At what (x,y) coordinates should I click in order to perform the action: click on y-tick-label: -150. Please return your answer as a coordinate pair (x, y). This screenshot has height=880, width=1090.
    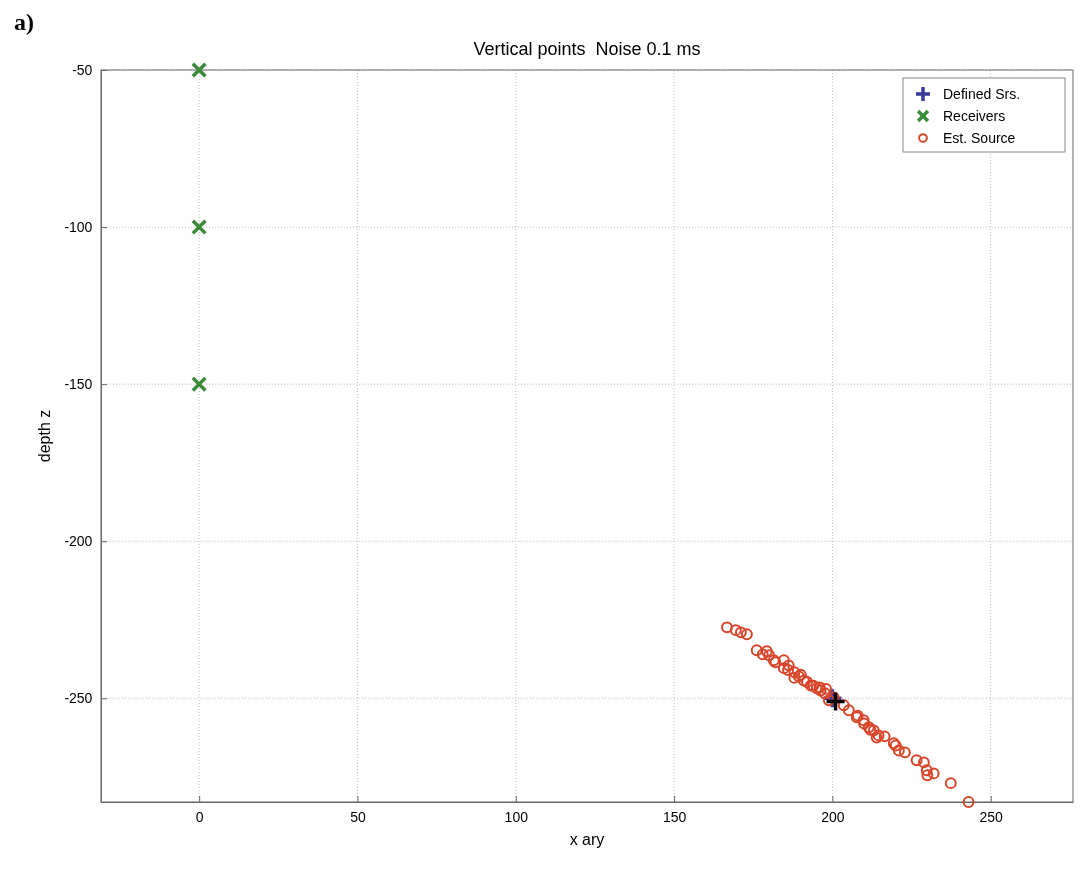
    Looking at the image, I should click on (78, 384).